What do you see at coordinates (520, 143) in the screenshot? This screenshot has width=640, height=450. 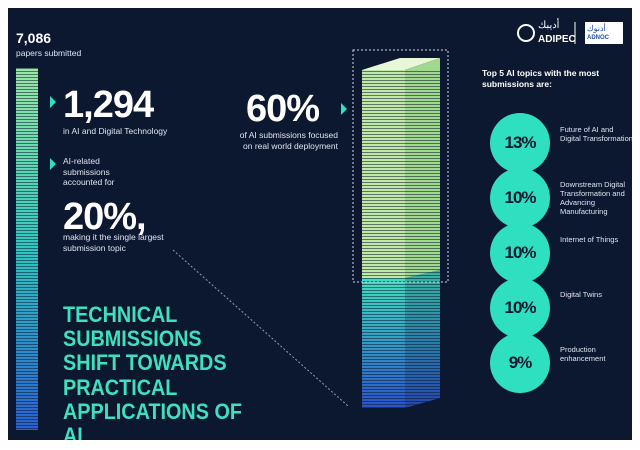 I see `topic-value: 13%` at bounding box center [520, 143].